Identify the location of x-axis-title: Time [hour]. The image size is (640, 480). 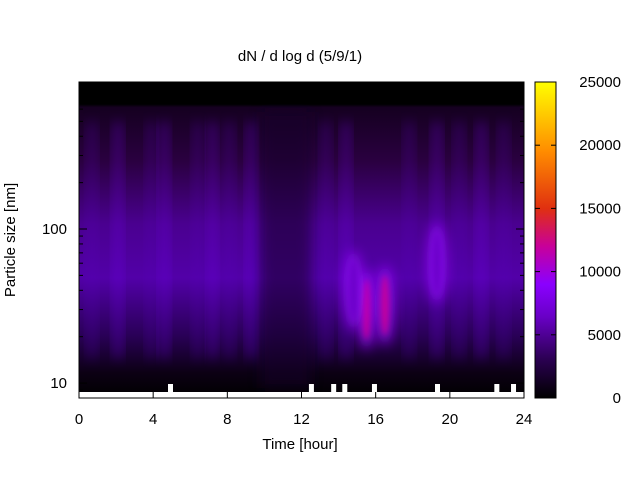
(299, 444).